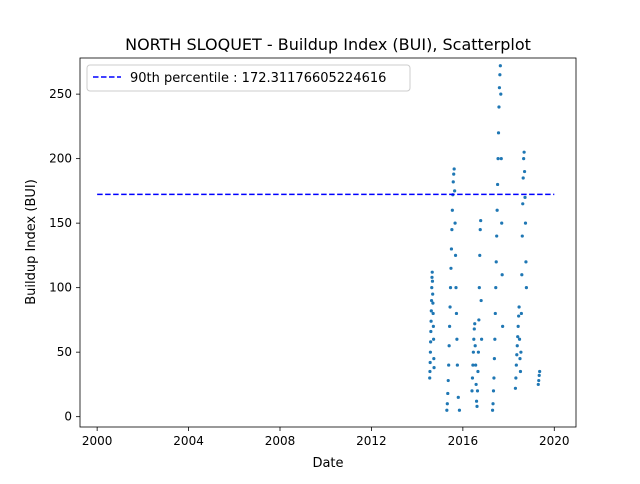 The width and height of the screenshot is (640, 484). I want to click on x-tick-label: 2008, so click(280, 441).